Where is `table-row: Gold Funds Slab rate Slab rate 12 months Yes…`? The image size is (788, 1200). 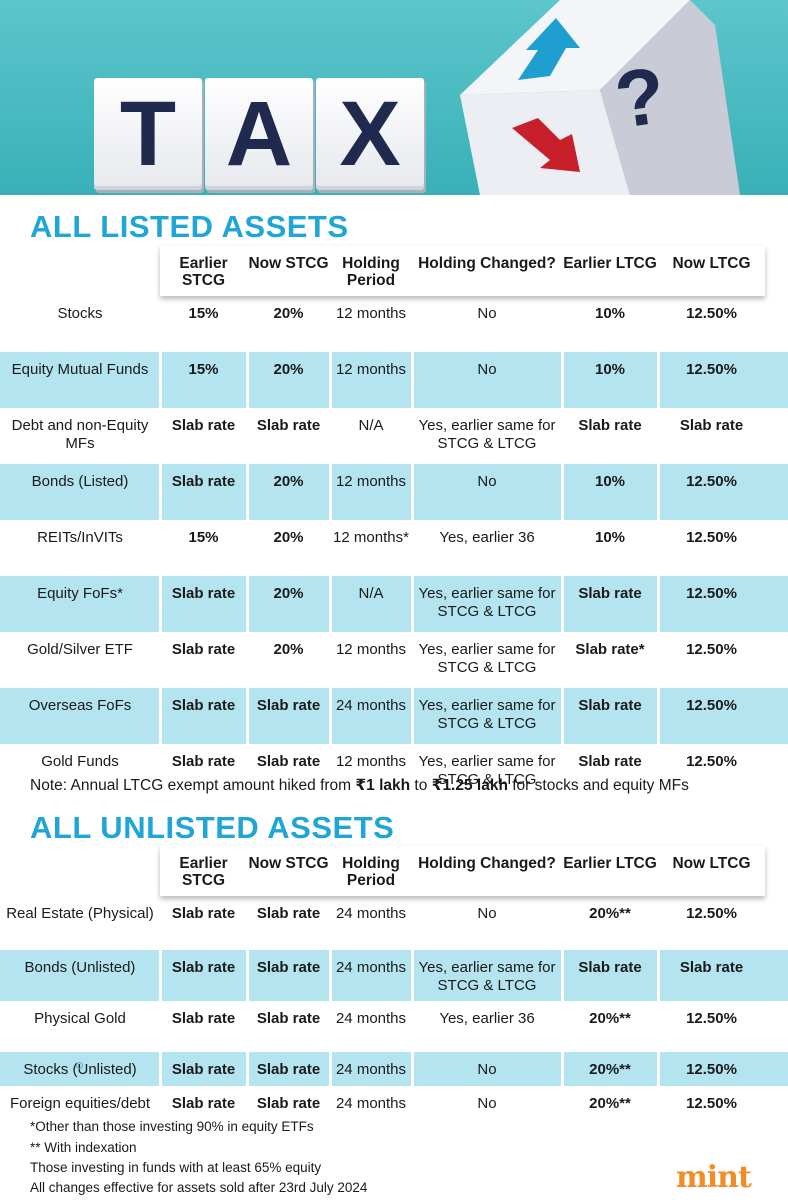
table-row: Gold Funds Slab rate Slab rate 12 months Yes… is located at coordinates (394, 769).